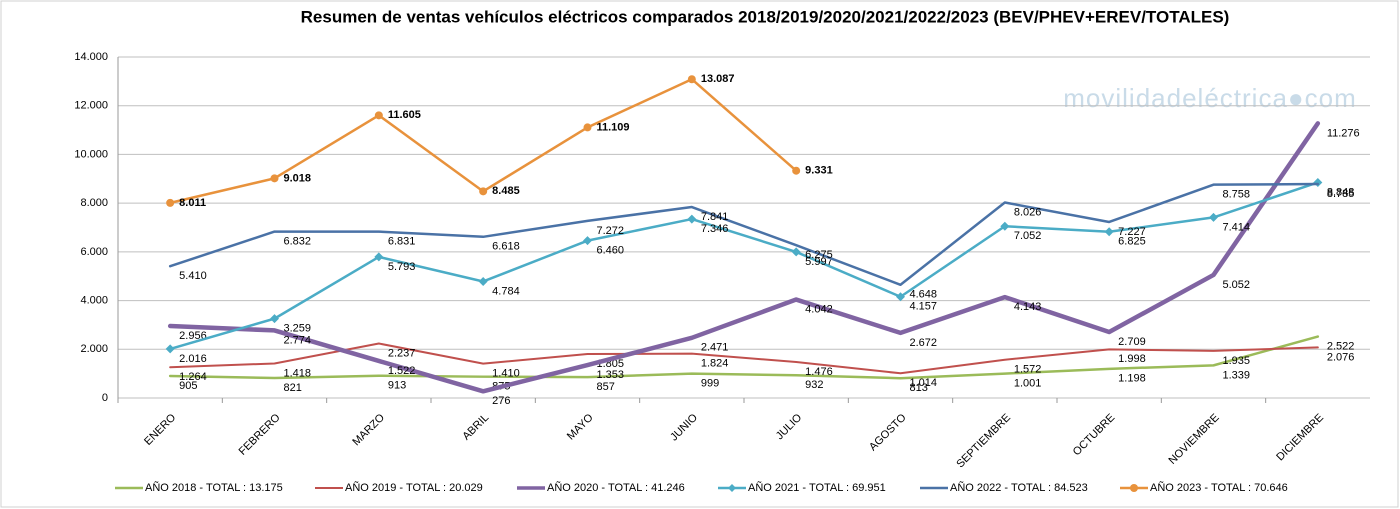 This screenshot has height=509, width=1400. What do you see at coordinates (402, 242) in the screenshot?
I see `data-label: 6.831` at bounding box center [402, 242].